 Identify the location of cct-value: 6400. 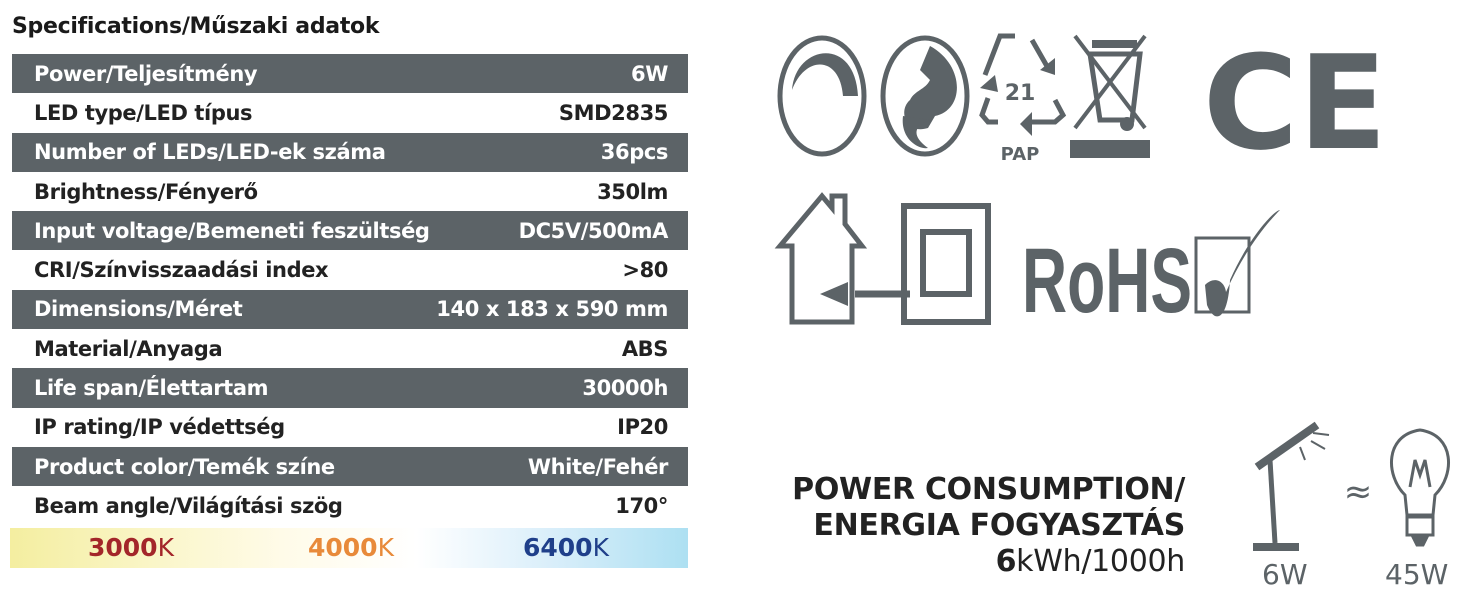
(558, 547).